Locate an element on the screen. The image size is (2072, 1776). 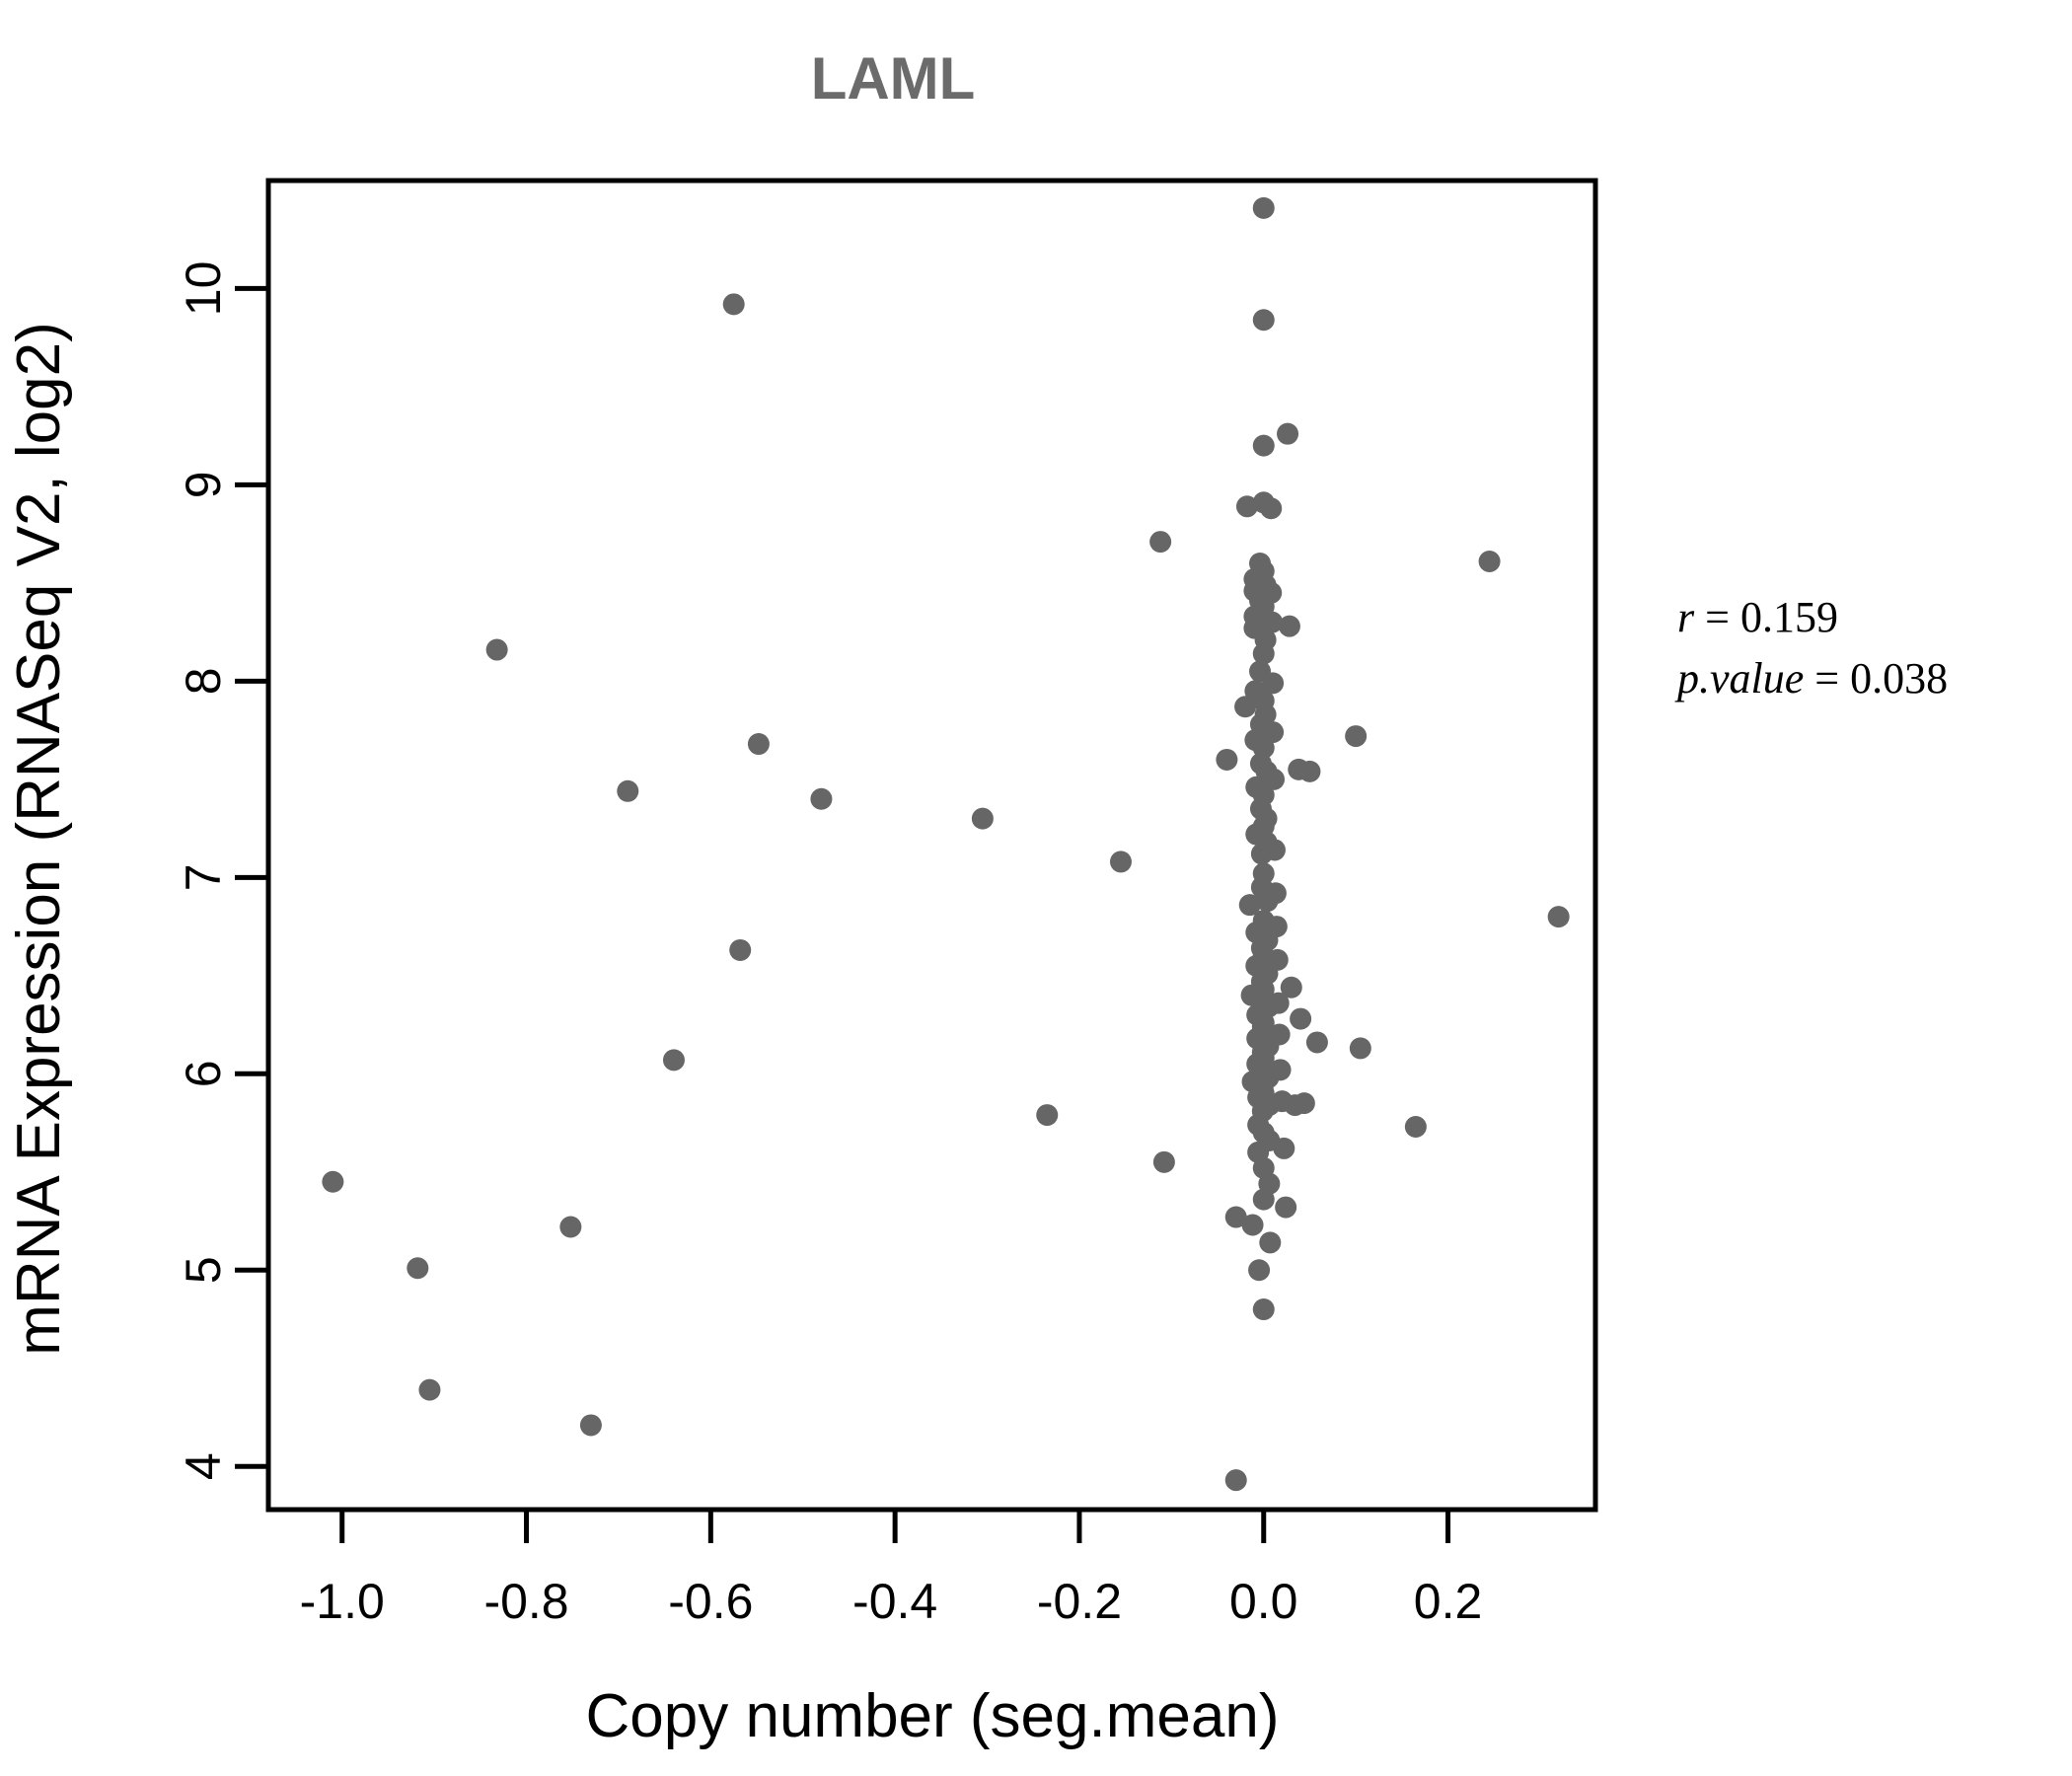
x-tick-label: -0.2 is located at coordinates (1079, 1602).